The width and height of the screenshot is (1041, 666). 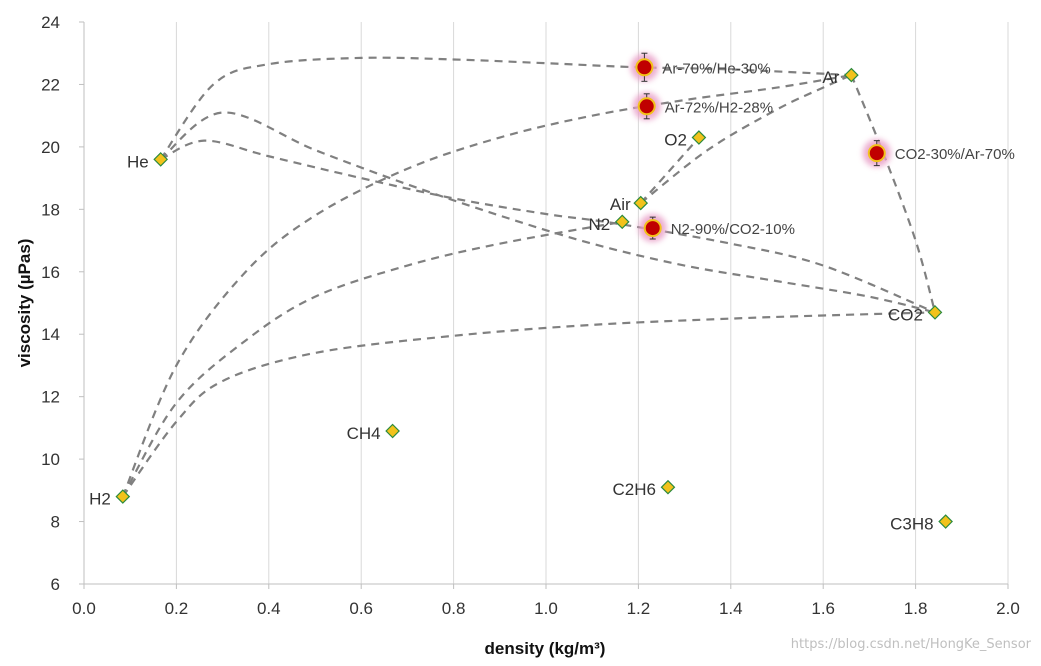 I want to click on y-tick-label: 6, so click(x=55, y=584).